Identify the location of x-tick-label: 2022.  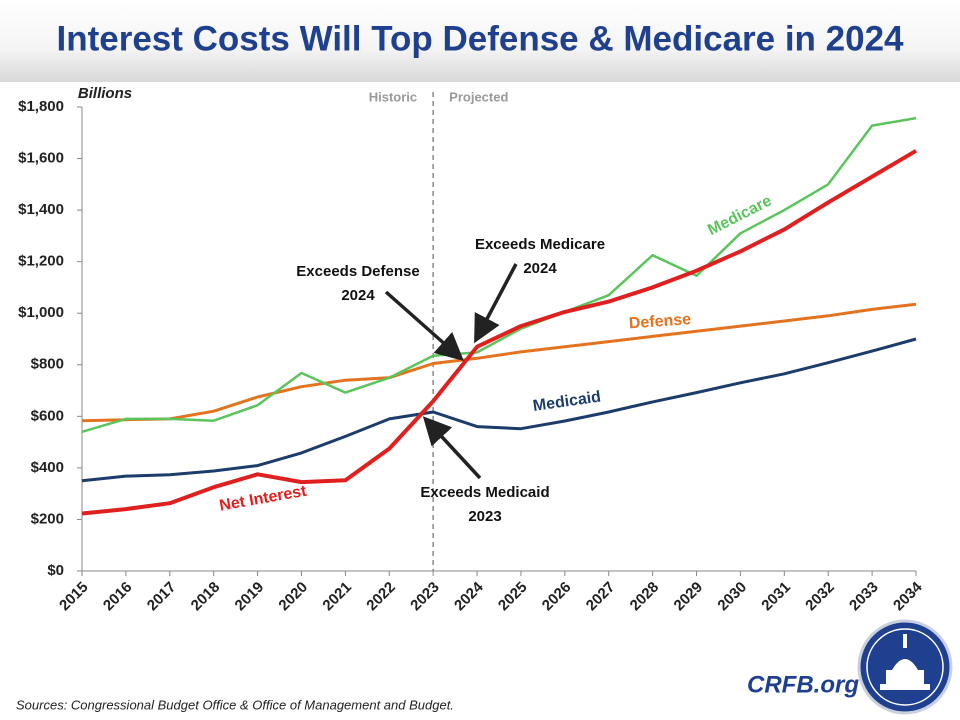
(381, 597).